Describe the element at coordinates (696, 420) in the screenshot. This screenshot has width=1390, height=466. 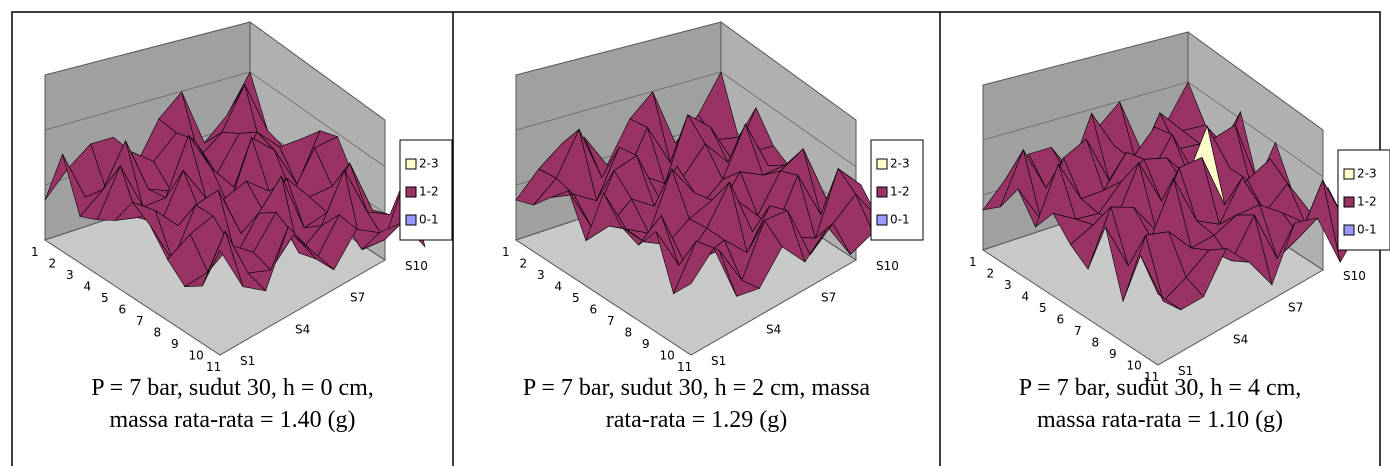
I see `caption: rata-rata = 1.29 (g)` at that location.